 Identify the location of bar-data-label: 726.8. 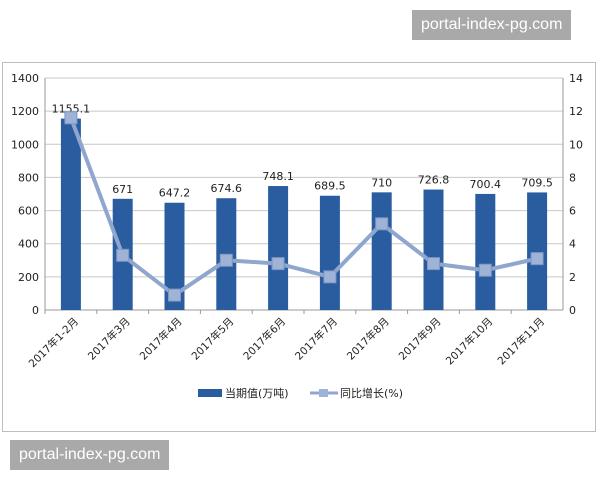
(434, 180).